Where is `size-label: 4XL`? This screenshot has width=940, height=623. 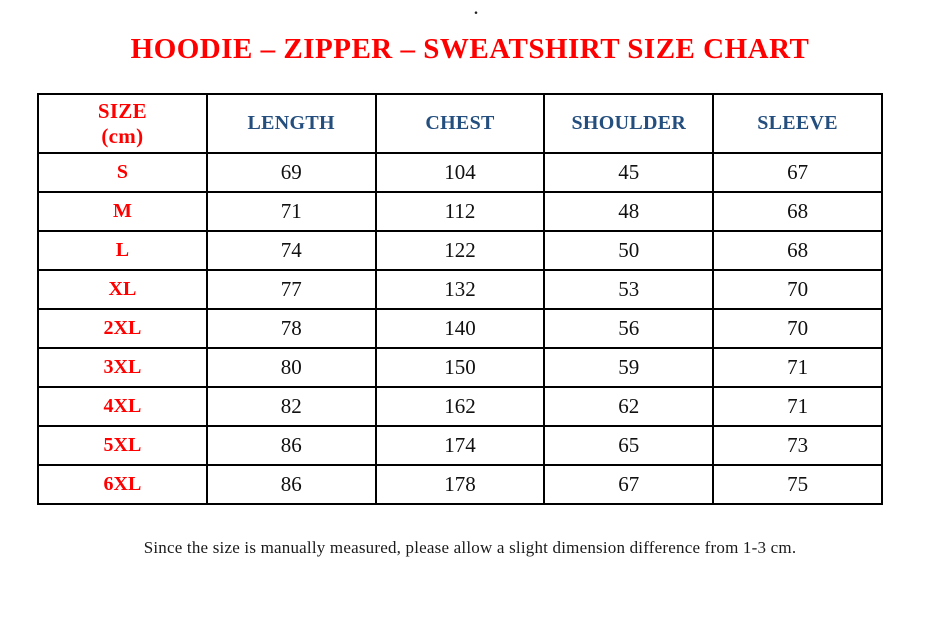 size-label: 4XL is located at coordinates (122, 406).